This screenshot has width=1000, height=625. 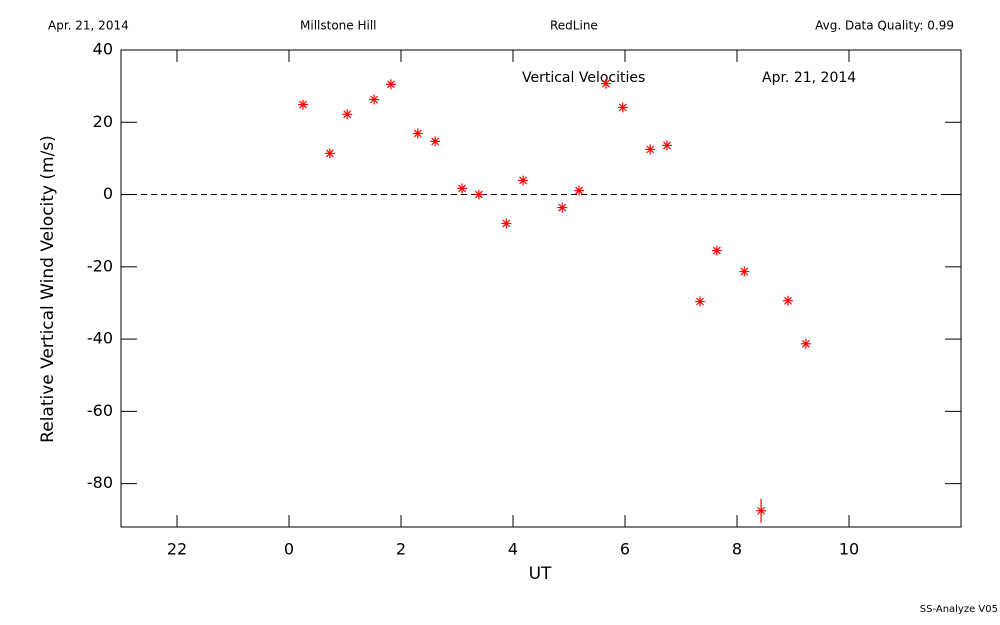 I want to click on y-tick-label: 40, so click(x=103, y=49).